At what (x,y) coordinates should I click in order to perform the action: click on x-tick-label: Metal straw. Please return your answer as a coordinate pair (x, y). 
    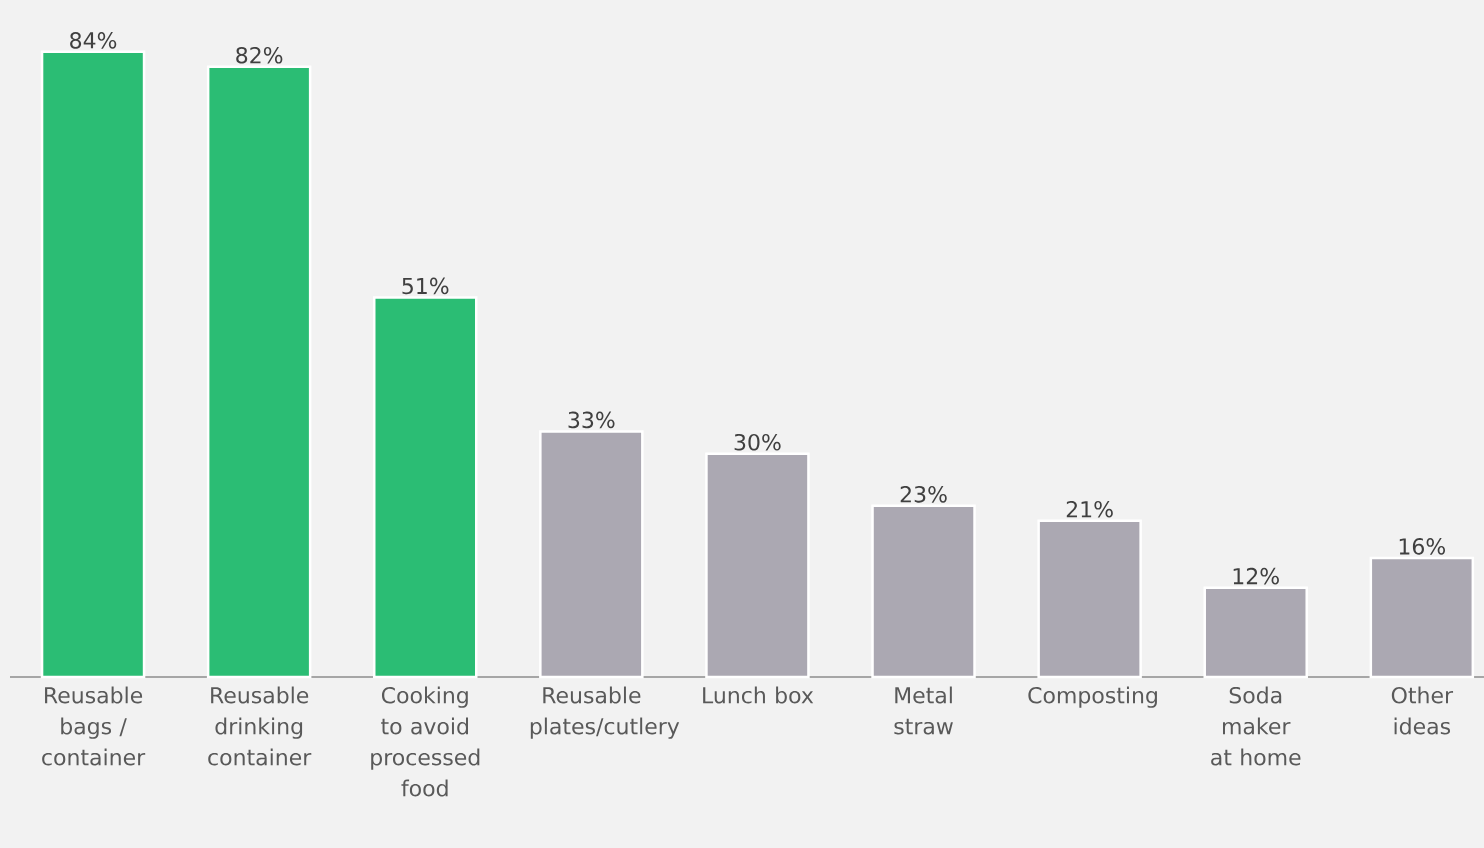
    Looking at the image, I should click on (923, 710).